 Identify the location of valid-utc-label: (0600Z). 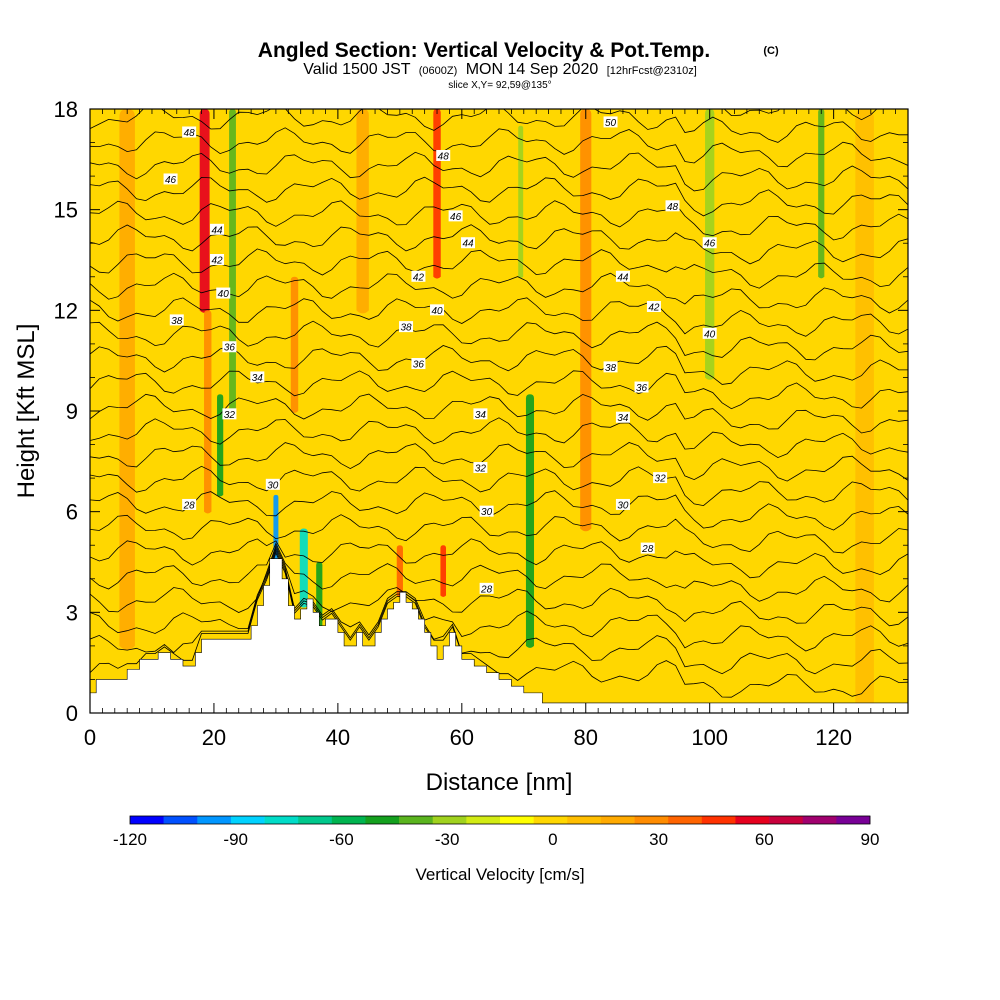
(438, 71).